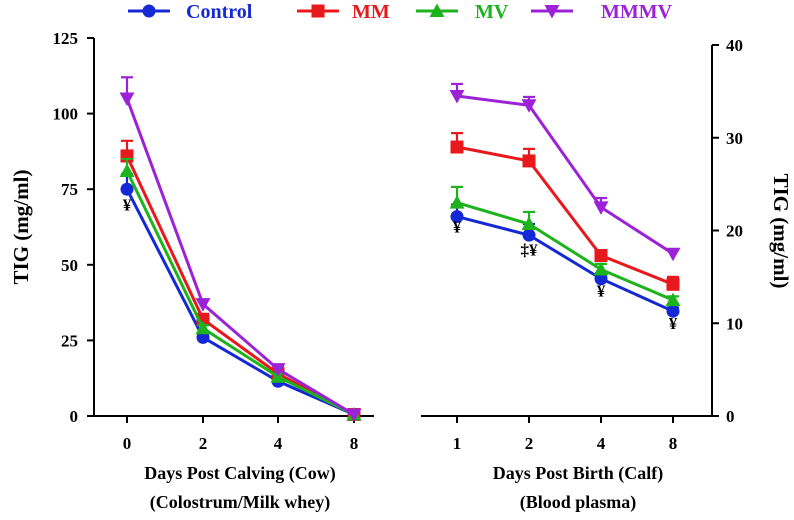 The image size is (794, 520). I want to click on left-x-axis-title-line-2: (Colostrum/Milk whey), so click(240, 502).